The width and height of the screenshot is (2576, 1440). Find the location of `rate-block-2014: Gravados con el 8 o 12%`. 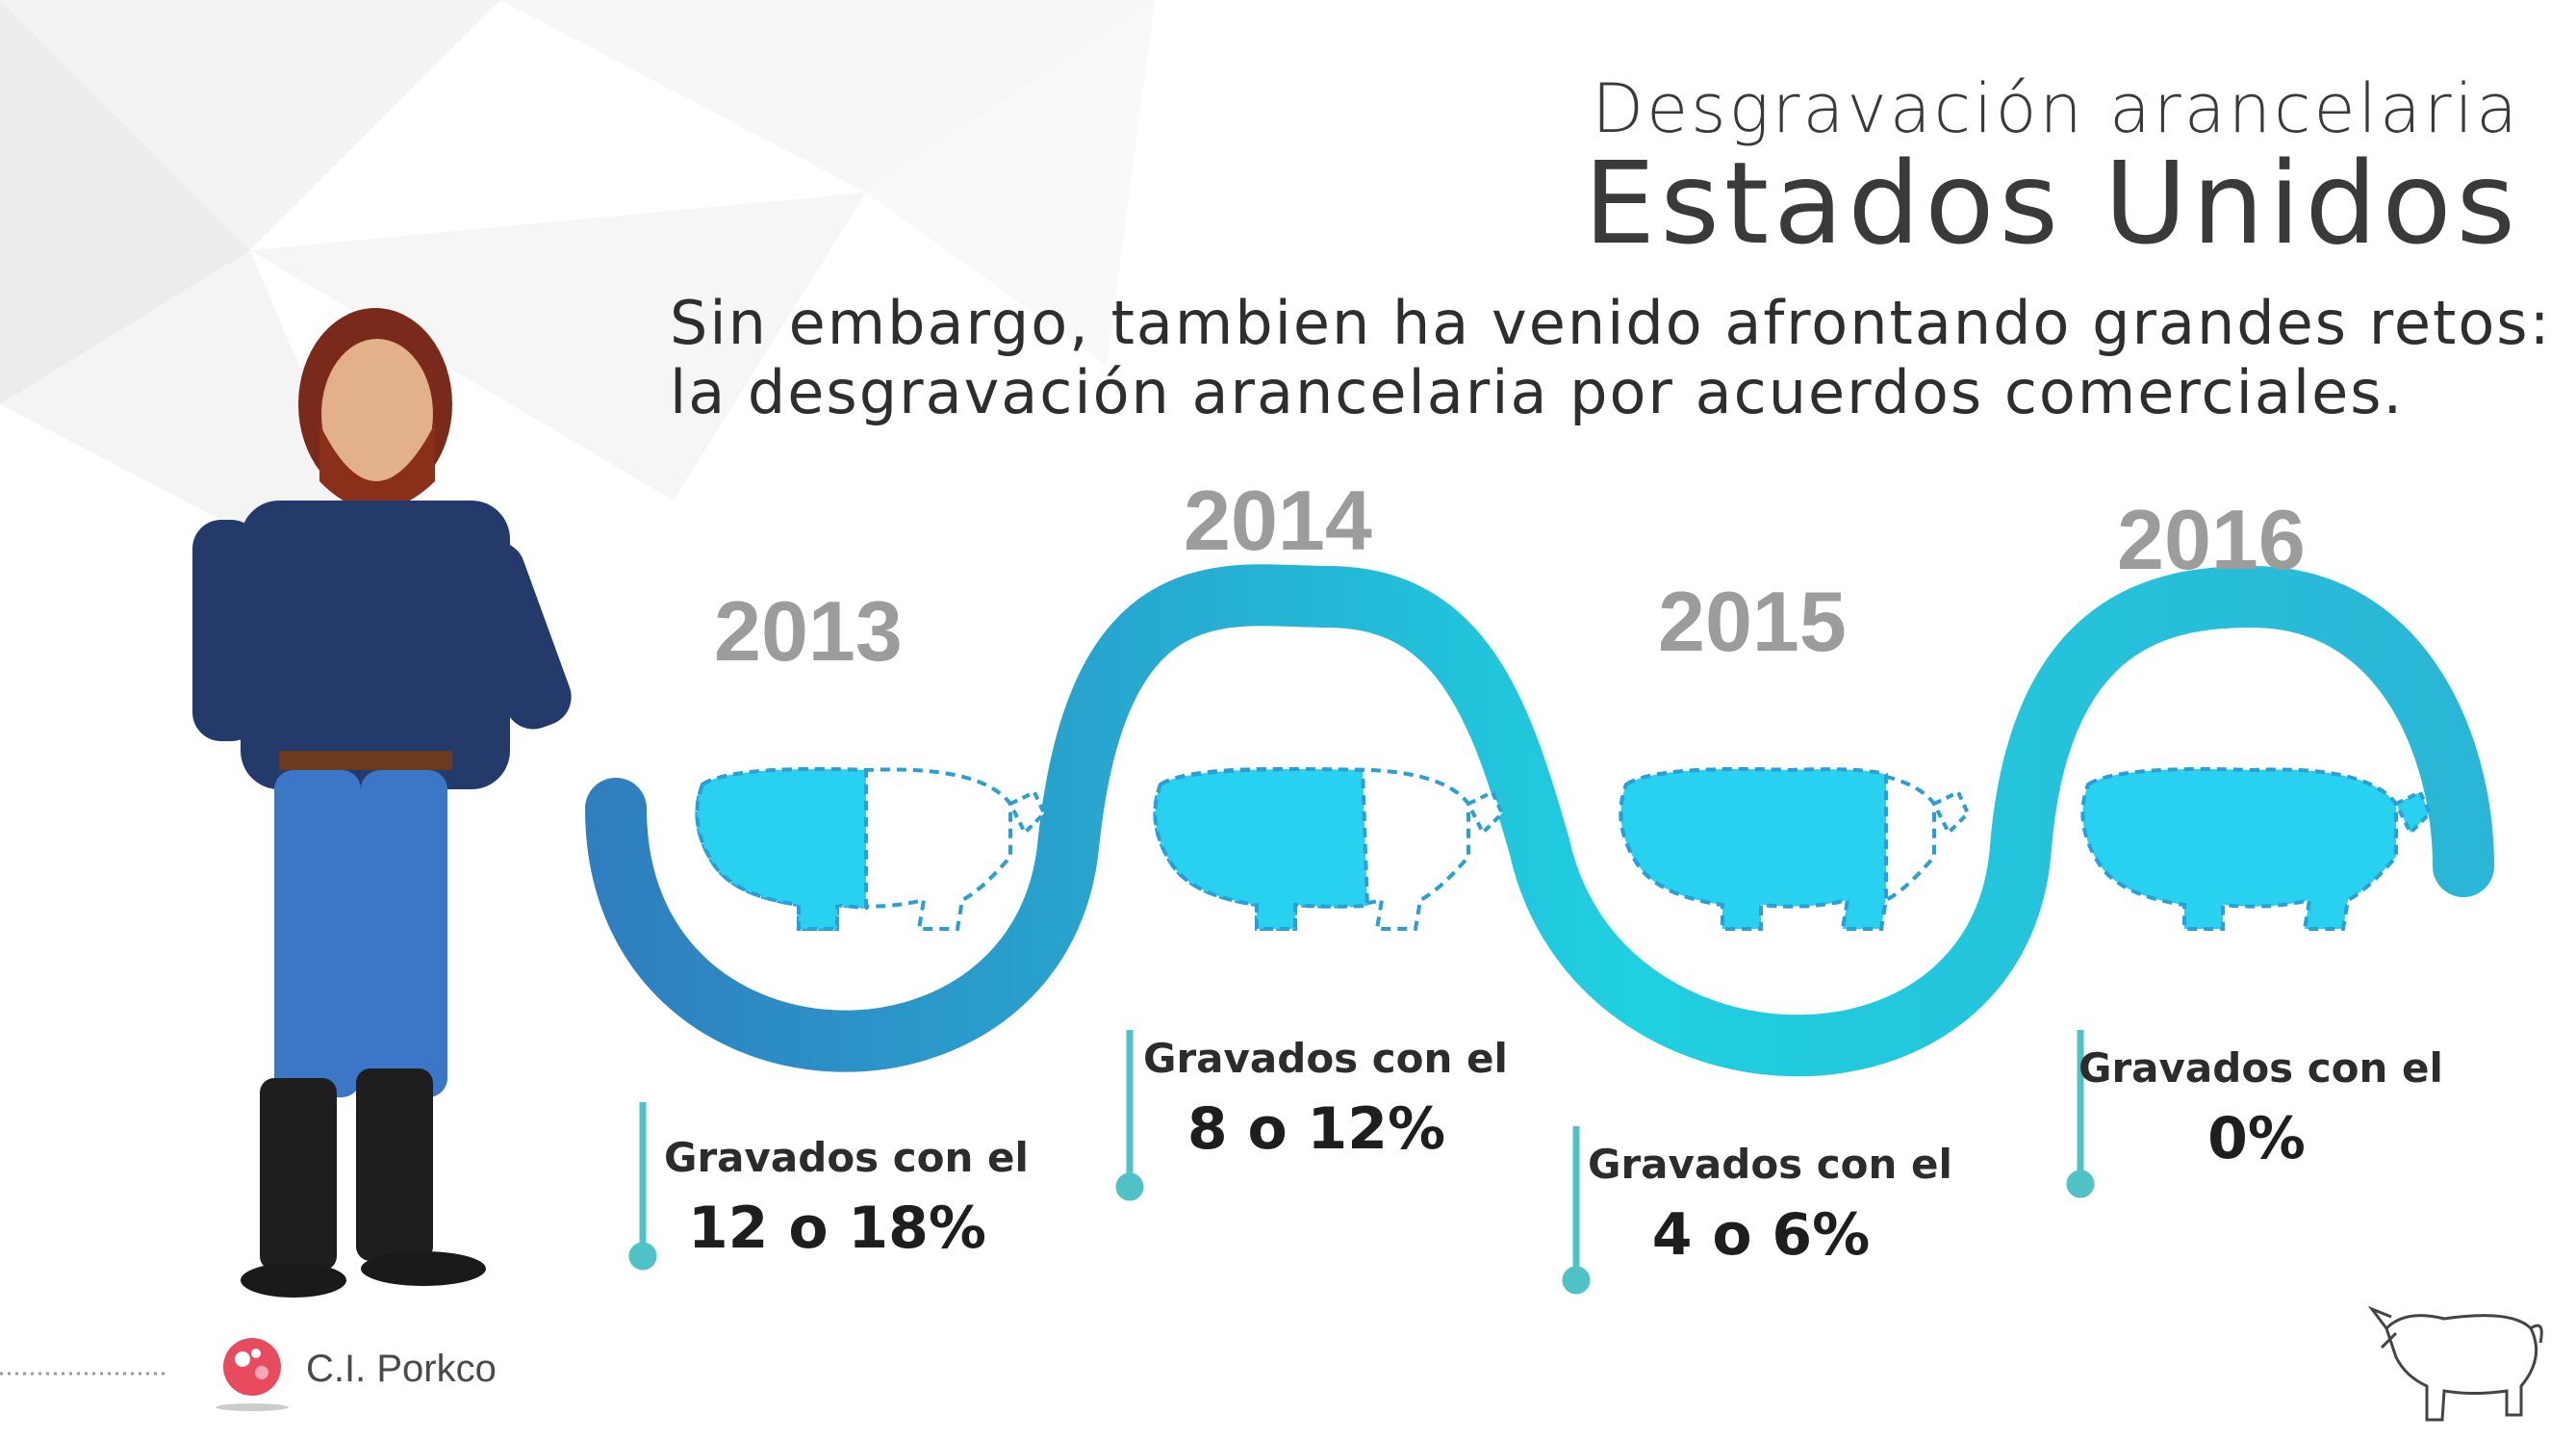

rate-block-2014: Gravados con el 8 o 12% is located at coordinates (1325, 1099).